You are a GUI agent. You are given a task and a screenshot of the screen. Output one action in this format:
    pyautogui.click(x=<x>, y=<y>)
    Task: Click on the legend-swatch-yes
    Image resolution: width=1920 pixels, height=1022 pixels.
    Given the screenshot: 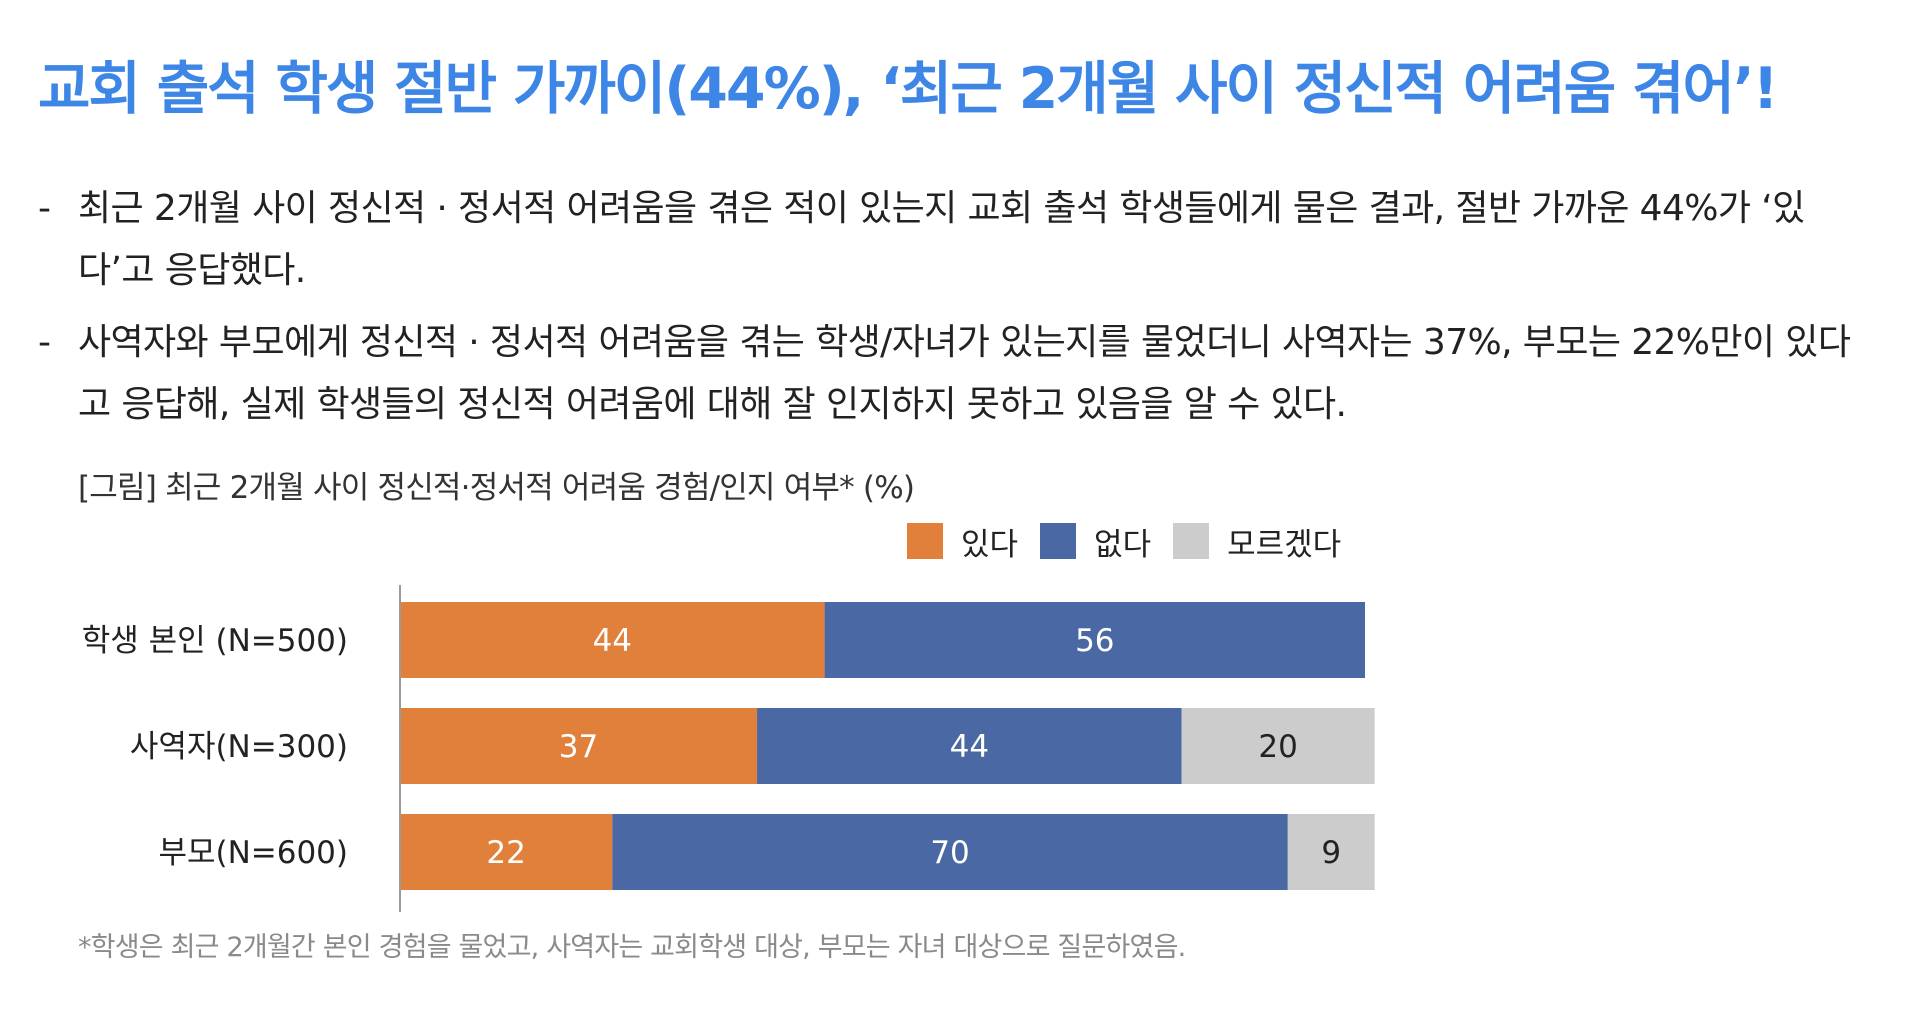 What is the action you would take?
    pyautogui.click(x=925, y=541)
    